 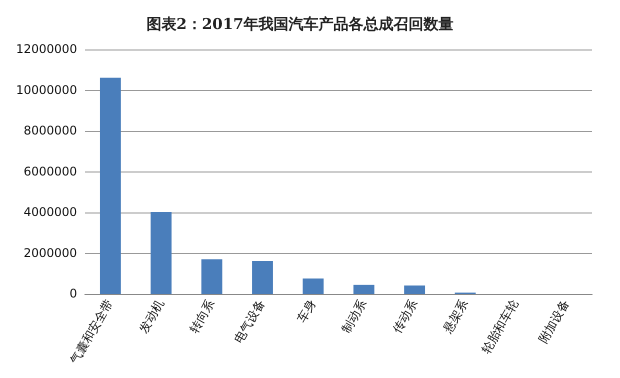 What do you see at coordinates (47, 49) in the screenshot?
I see `y-tick-label: 12000000` at bounding box center [47, 49].